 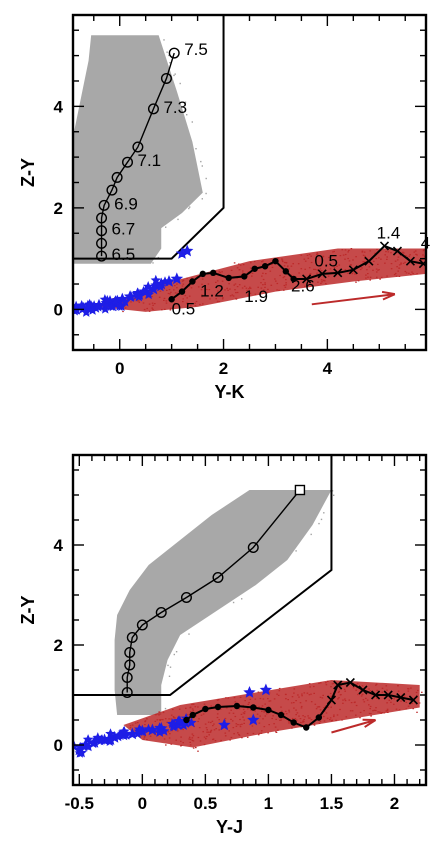 What do you see at coordinates (271, 714) in the screenshot?
I see `red-model-cloud` at bounding box center [271, 714].